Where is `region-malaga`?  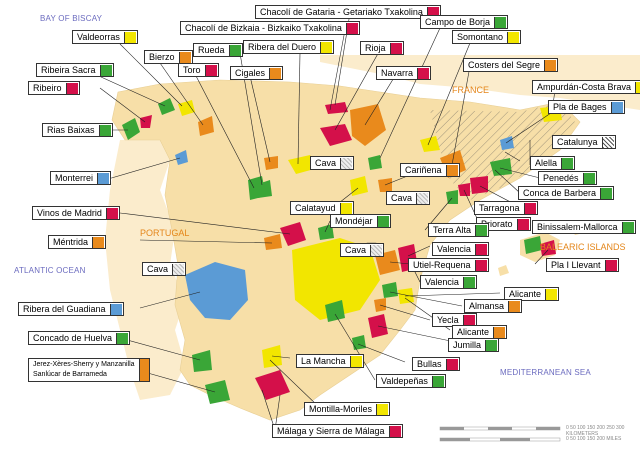 region-malaga is located at coordinates (272, 385).